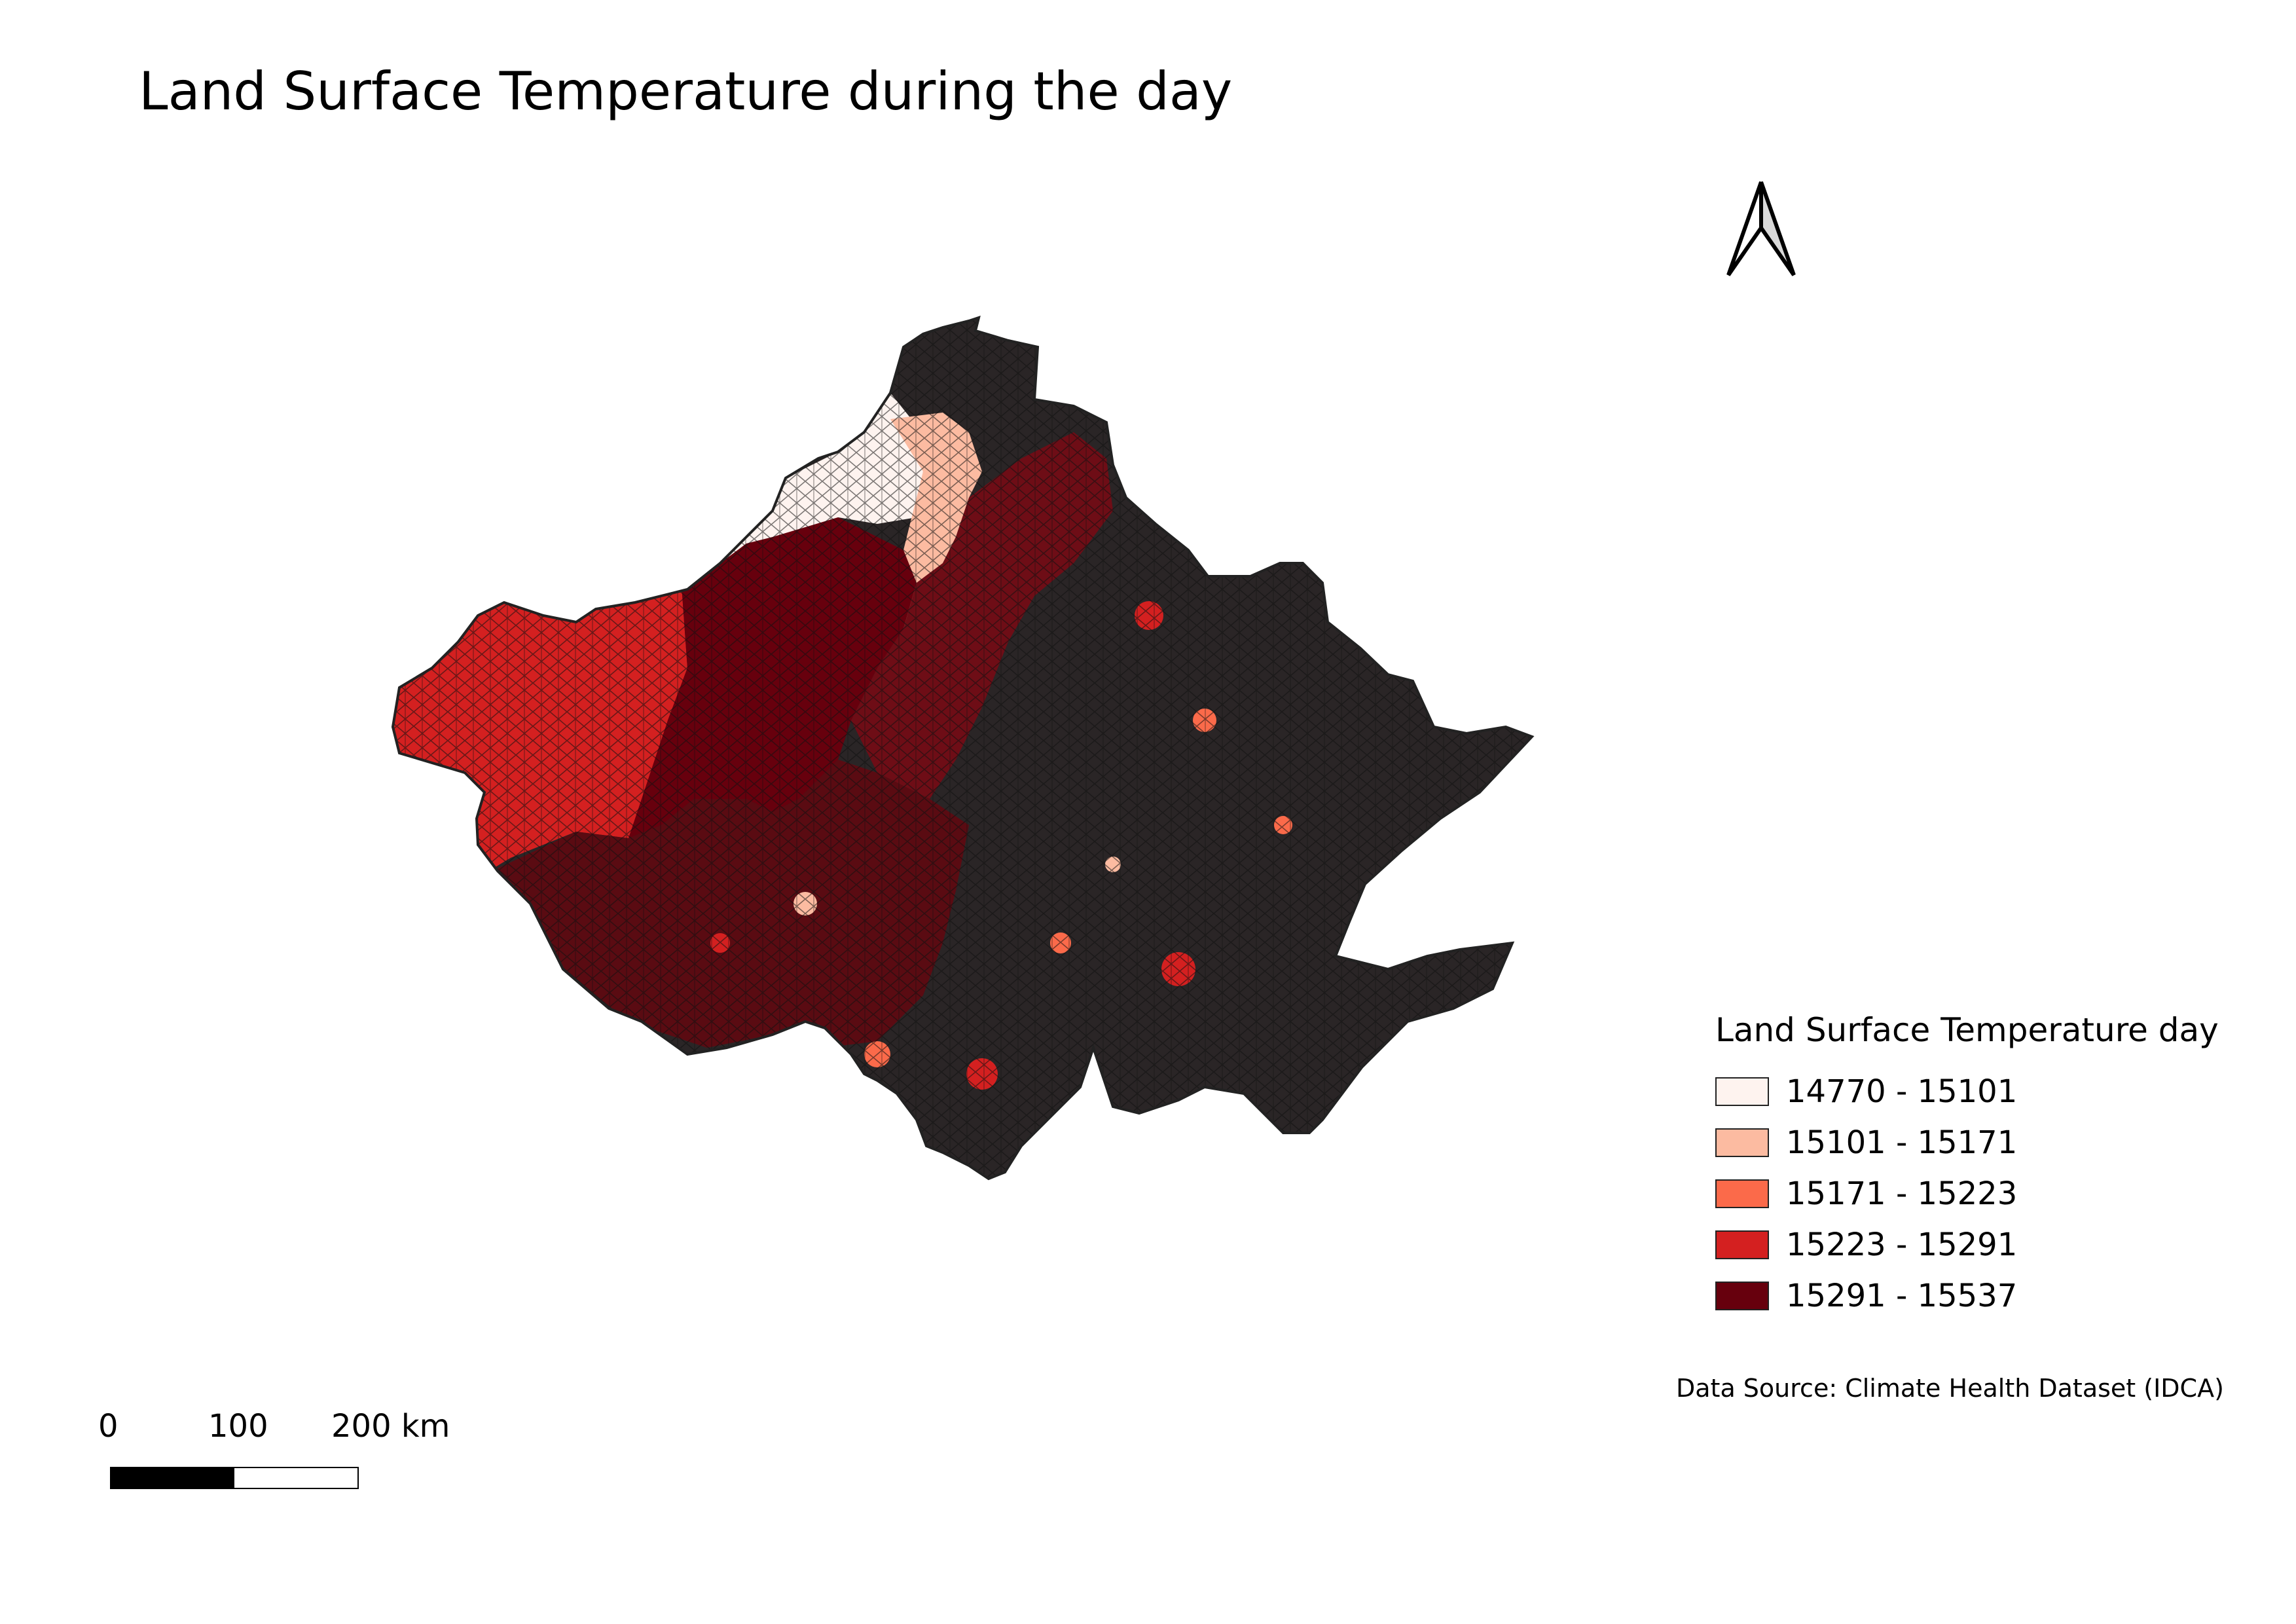 This screenshot has width=2296, height=1624. I want to click on scale-bar: 0 100 200 km, so click(281, 1450).